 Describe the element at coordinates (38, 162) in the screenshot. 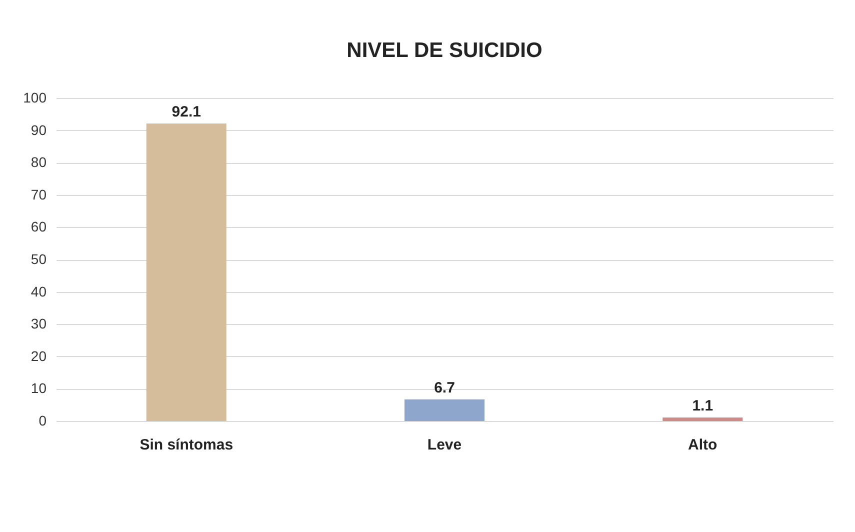

I see `y-tick-label: 80` at that location.